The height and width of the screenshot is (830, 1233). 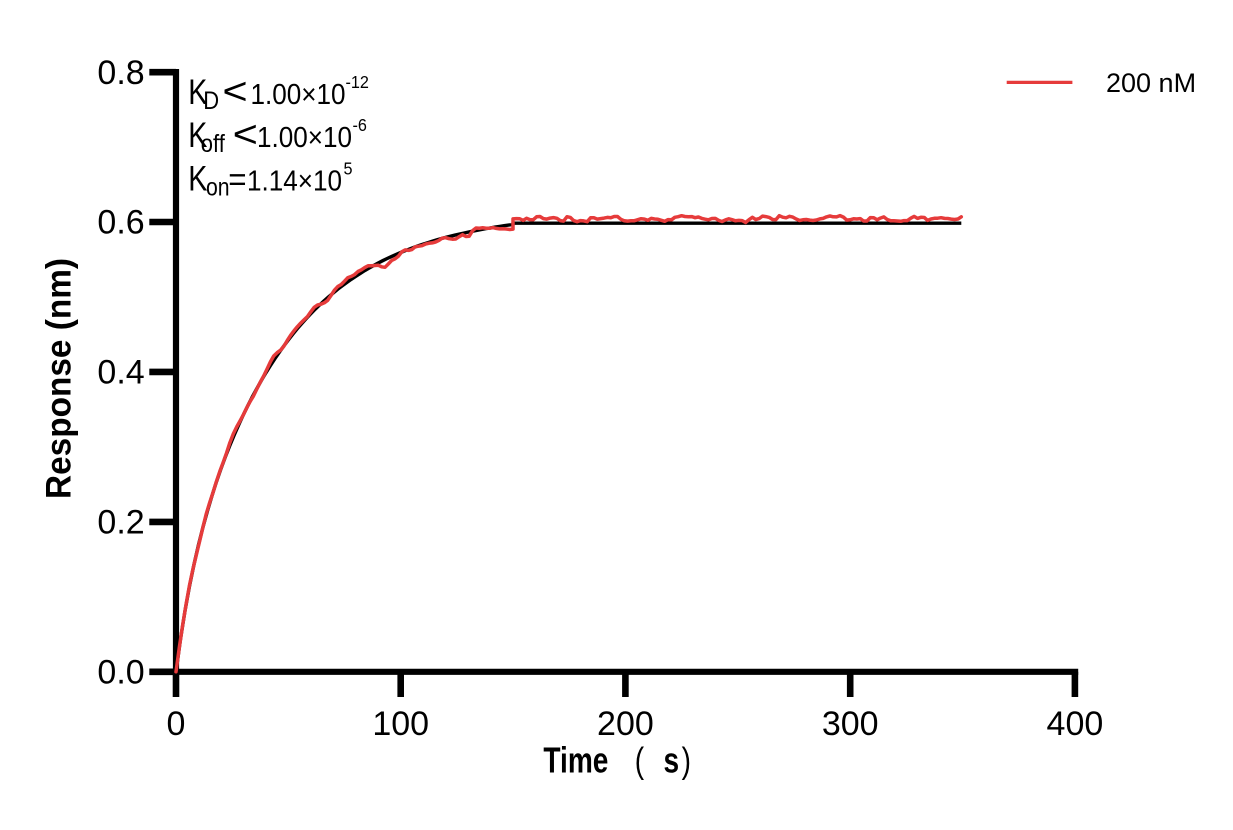 I want to click on svg-text: 0.4, so click(x=120, y=373).